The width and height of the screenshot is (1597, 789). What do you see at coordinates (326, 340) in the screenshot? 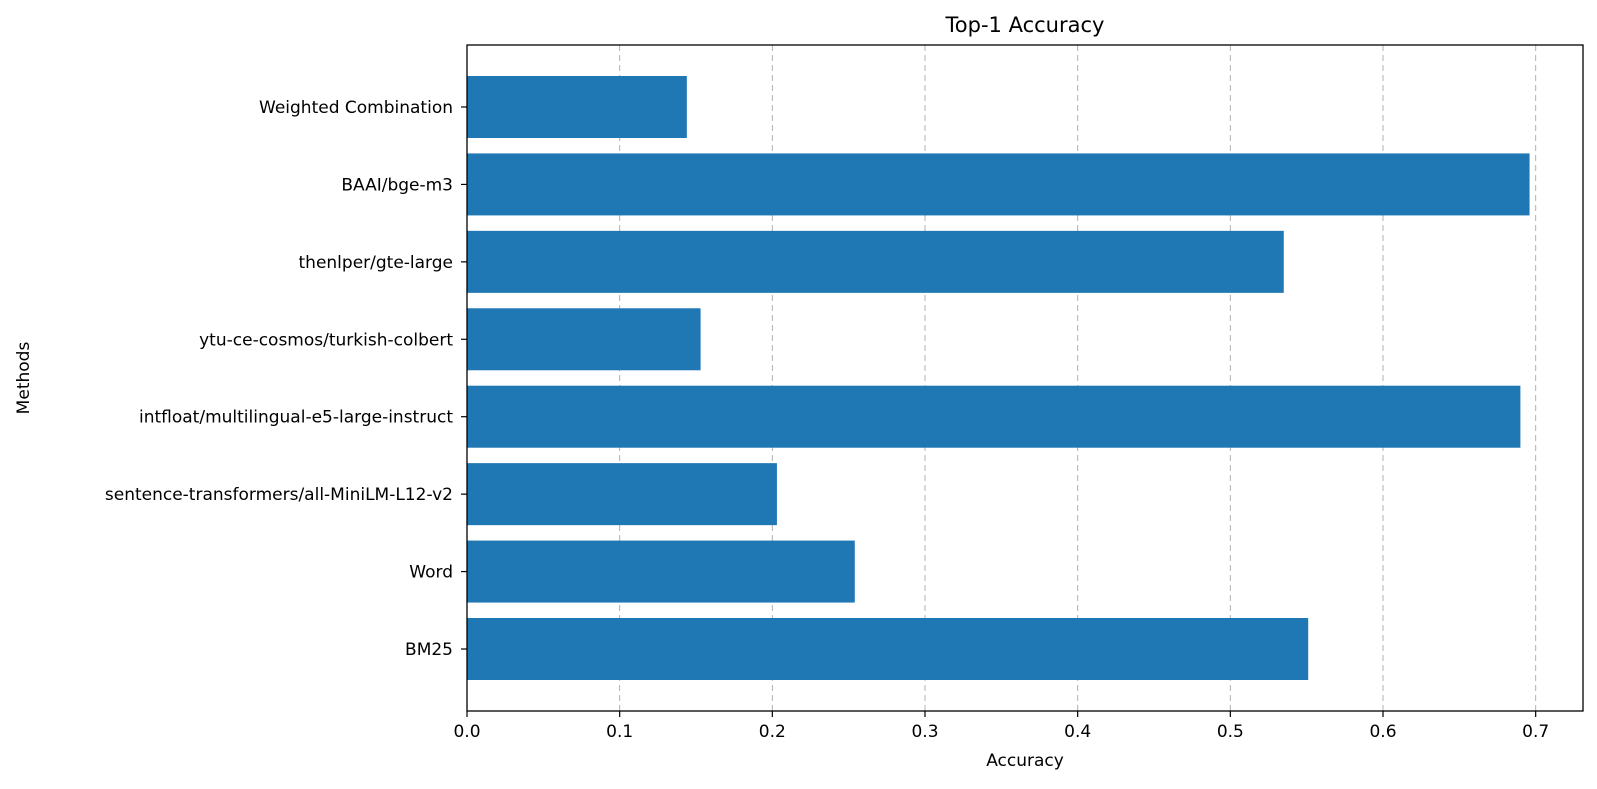
I see `y-tick-label: ytu-ce-cosmos/turkish-colbert` at bounding box center [326, 340].